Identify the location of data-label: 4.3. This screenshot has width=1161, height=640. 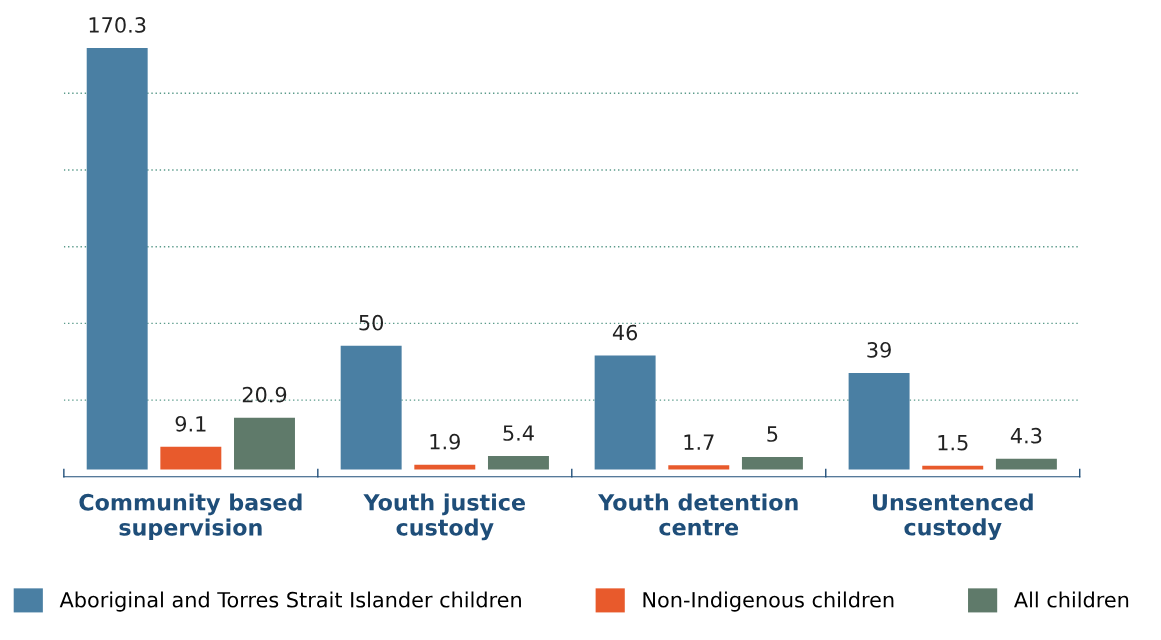
(1026, 435).